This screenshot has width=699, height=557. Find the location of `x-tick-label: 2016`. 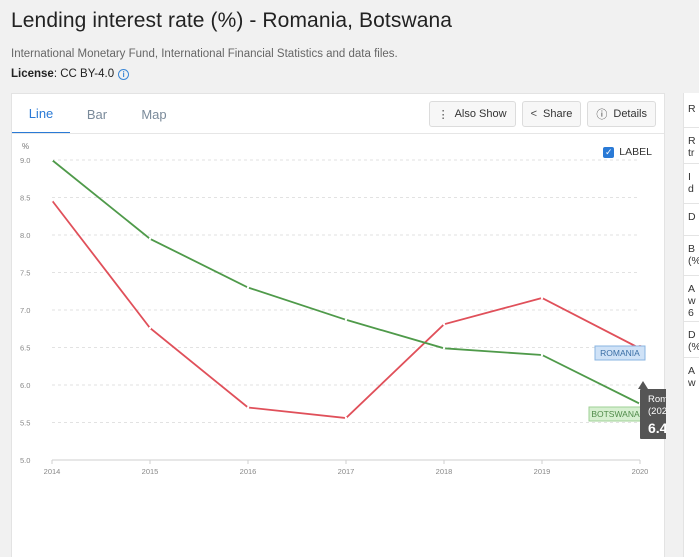

x-tick-label: 2016 is located at coordinates (248, 471).